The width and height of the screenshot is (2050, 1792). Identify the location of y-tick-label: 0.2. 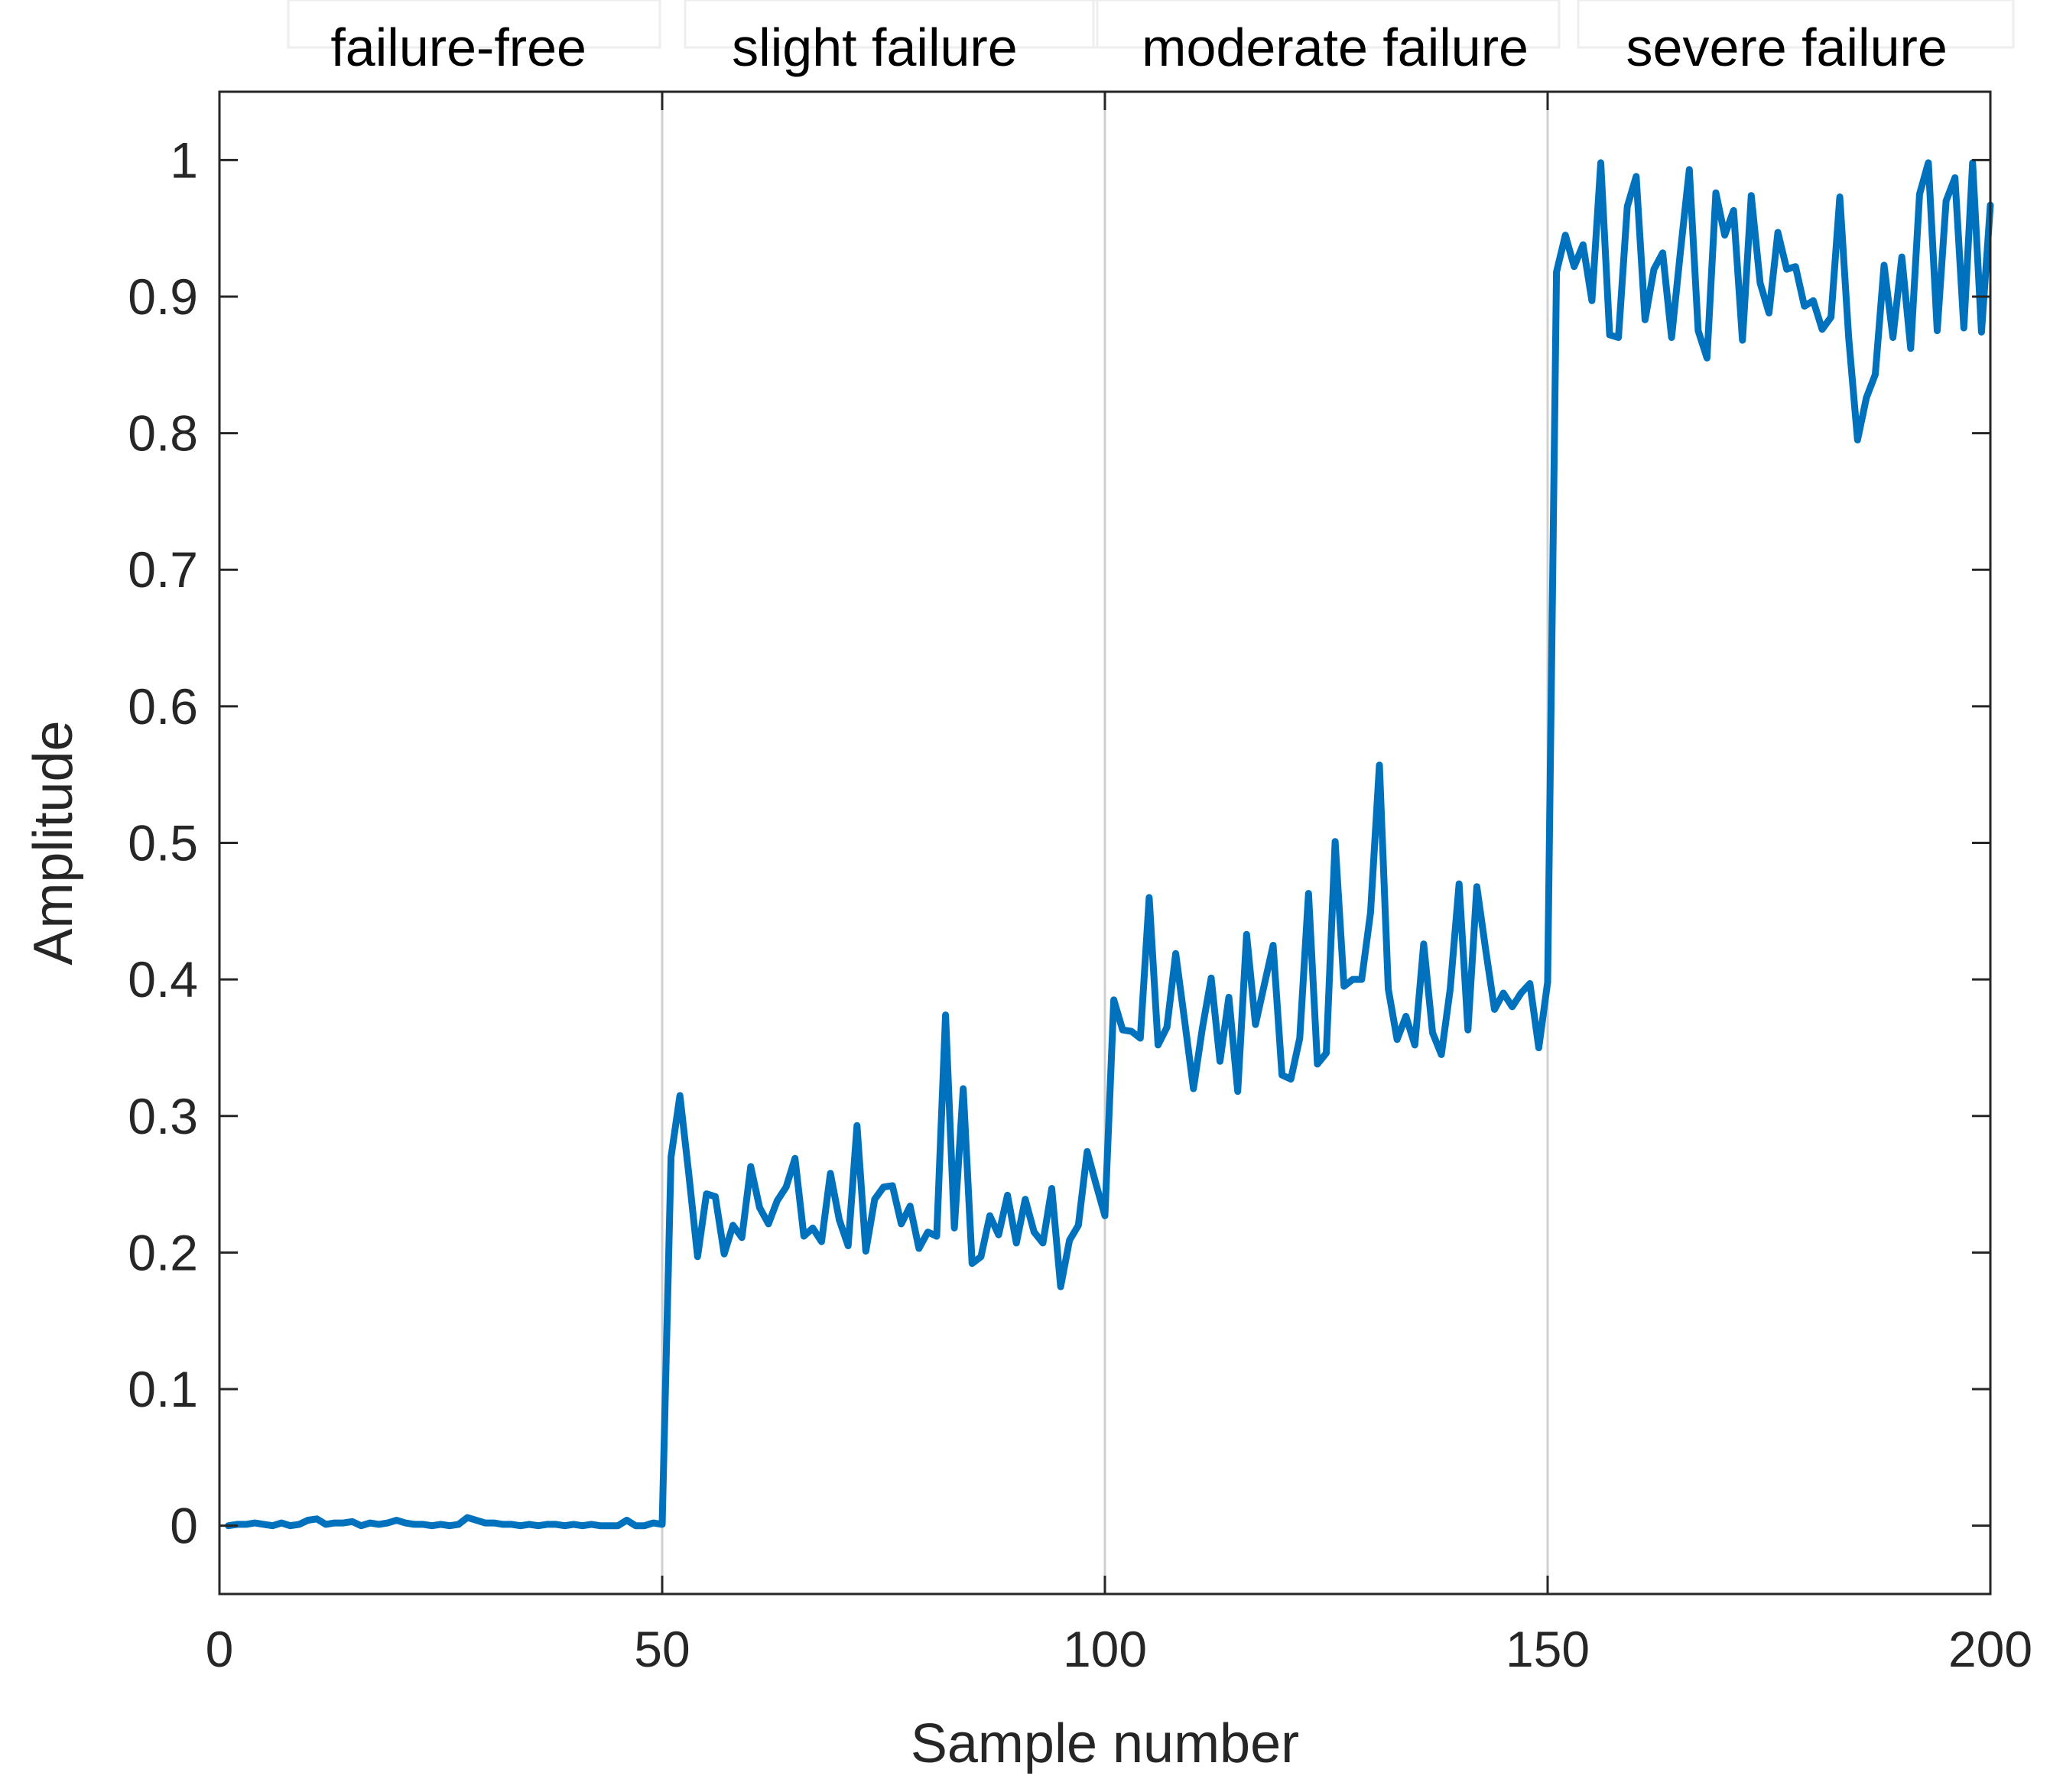
(163, 1252).